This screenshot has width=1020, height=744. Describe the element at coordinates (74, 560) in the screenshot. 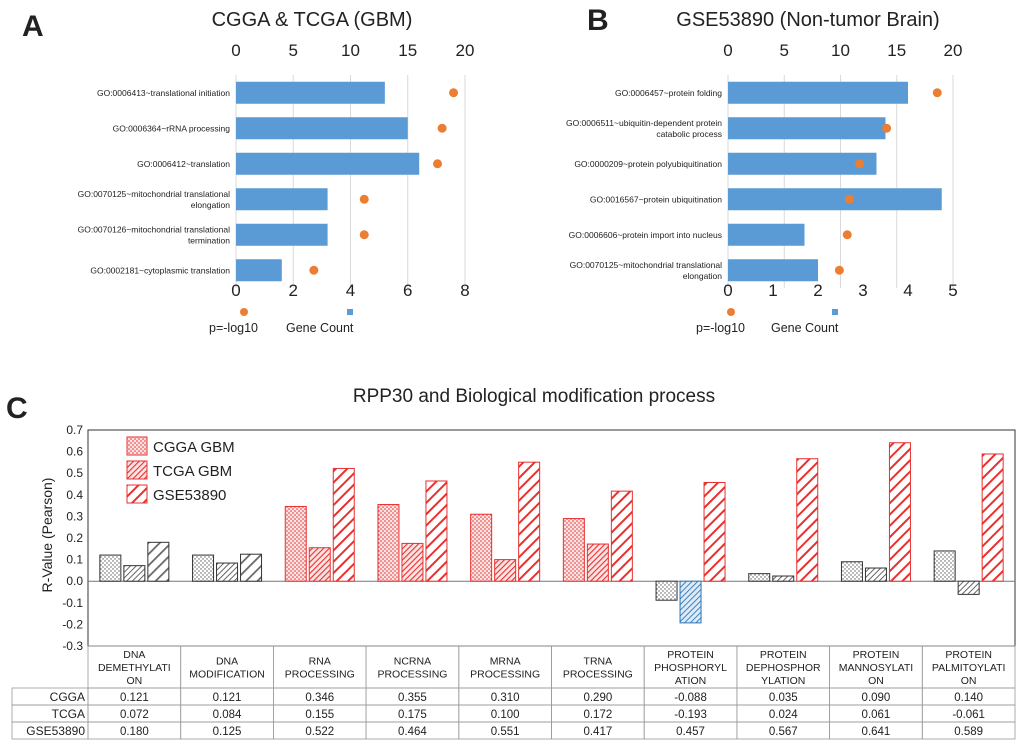

I see `panel-c-y-tick: 0.1` at that location.